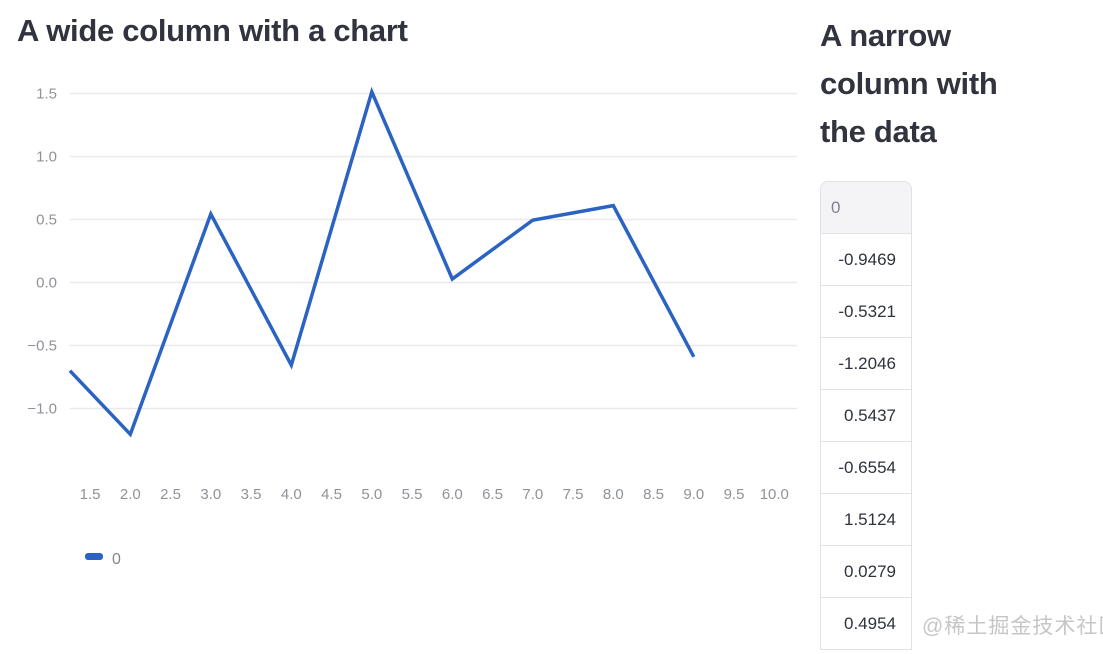 The width and height of the screenshot is (1103, 654). I want to click on y-tick-label: 1.0, so click(46, 157).